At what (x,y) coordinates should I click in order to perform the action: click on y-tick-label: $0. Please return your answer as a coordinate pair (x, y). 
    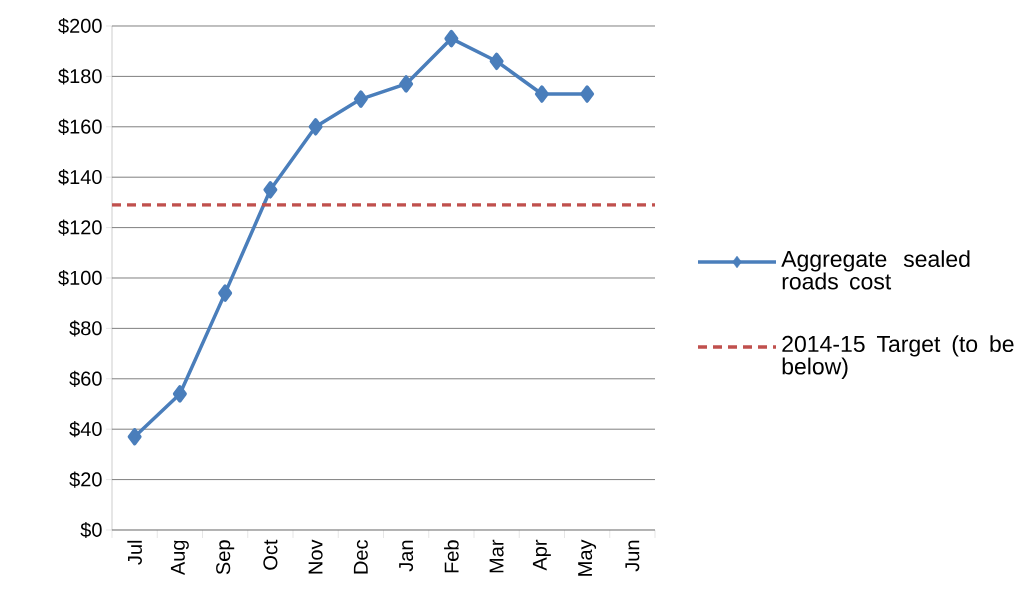
    Looking at the image, I should click on (91, 530).